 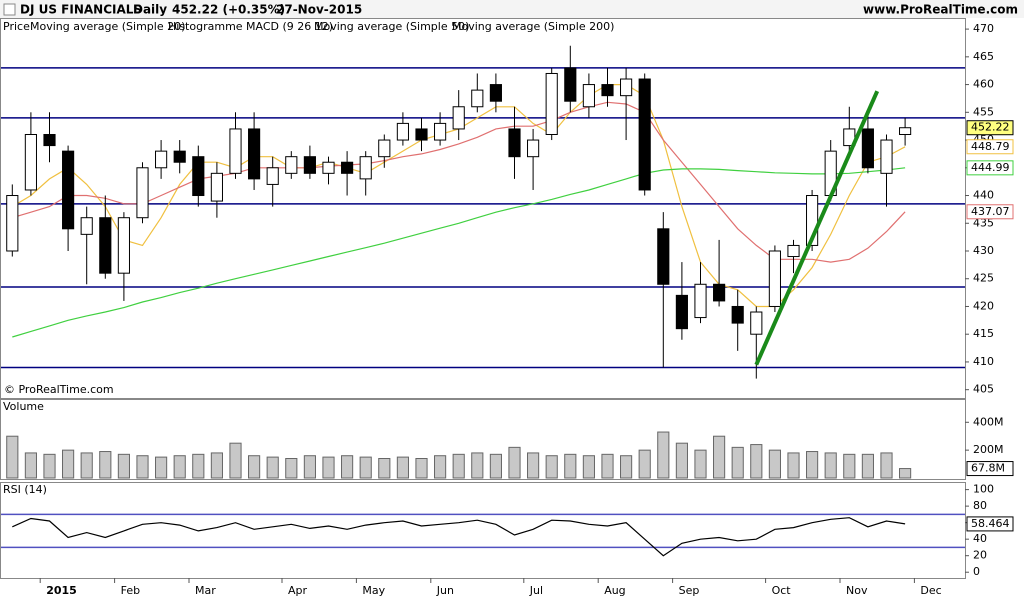 What do you see at coordinates (319, 10) in the screenshot?
I see `header-date: 27-Nov-2015` at bounding box center [319, 10].